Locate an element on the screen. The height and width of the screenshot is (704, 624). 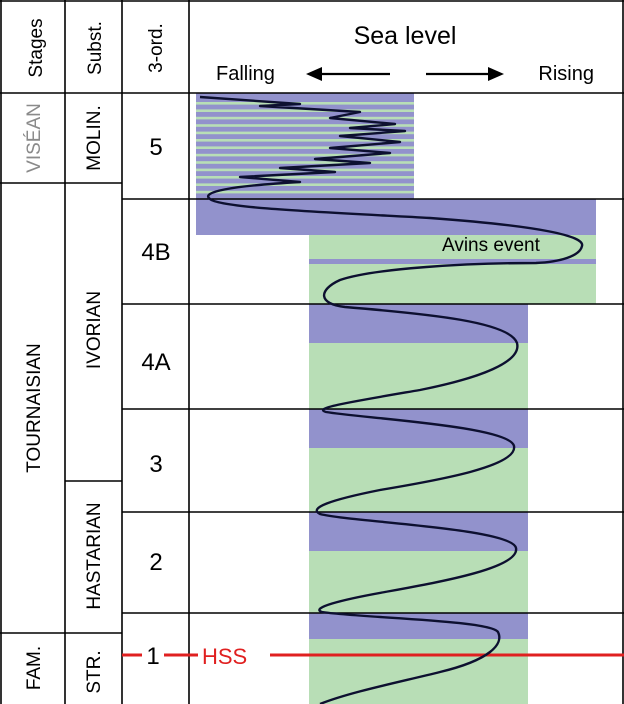
header-sea-level: Sea level is located at coordinates (405, 36).